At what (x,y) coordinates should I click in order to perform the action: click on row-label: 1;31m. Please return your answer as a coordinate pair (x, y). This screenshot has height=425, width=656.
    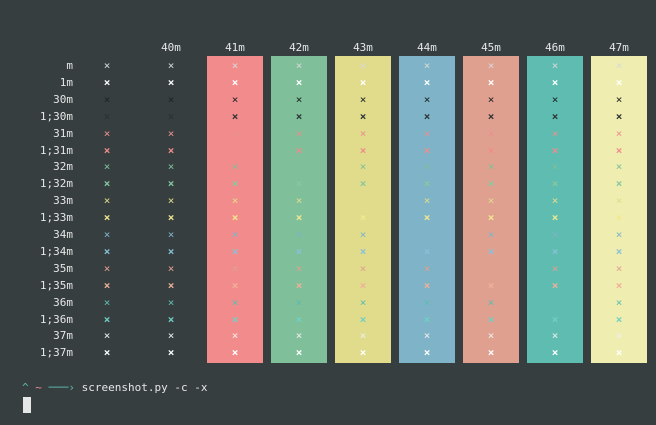
    Looking at the image, I should click on (56, 150).